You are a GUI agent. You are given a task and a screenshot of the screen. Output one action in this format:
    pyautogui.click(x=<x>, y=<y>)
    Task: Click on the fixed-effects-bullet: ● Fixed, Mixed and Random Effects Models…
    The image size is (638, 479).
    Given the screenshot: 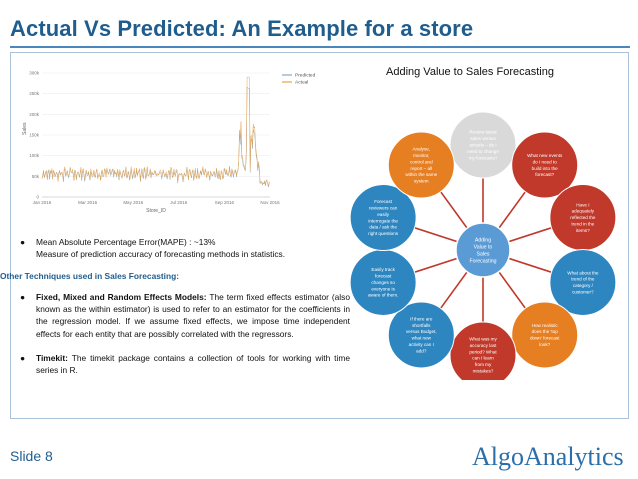 What is the action you would take?
    pyautogui.click(x=185, y=315)
    